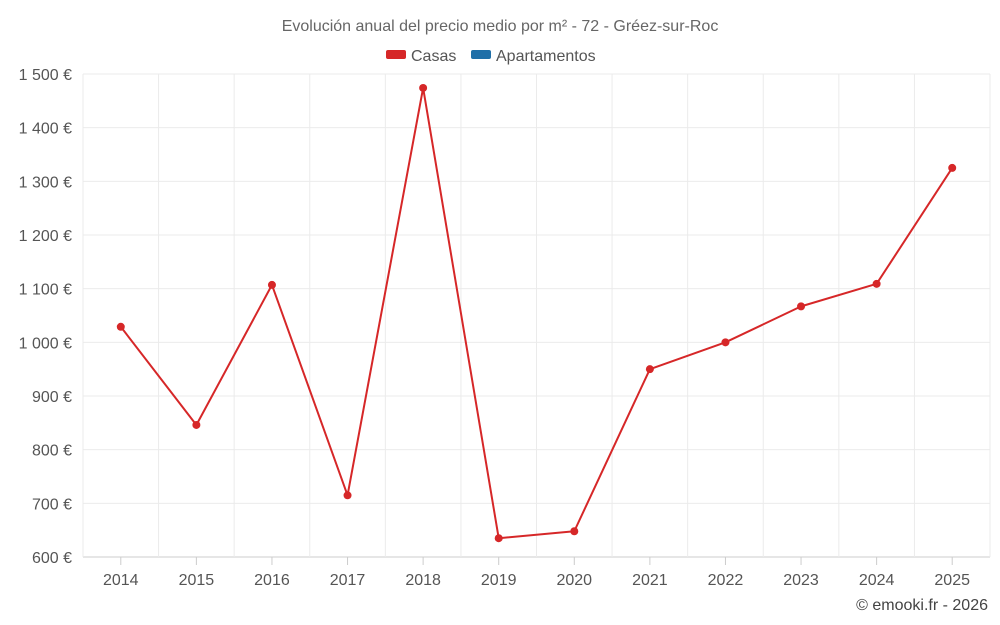 This screenshot has width=1000, height=625. I want to click on data-point-2025, so click(952, 167).